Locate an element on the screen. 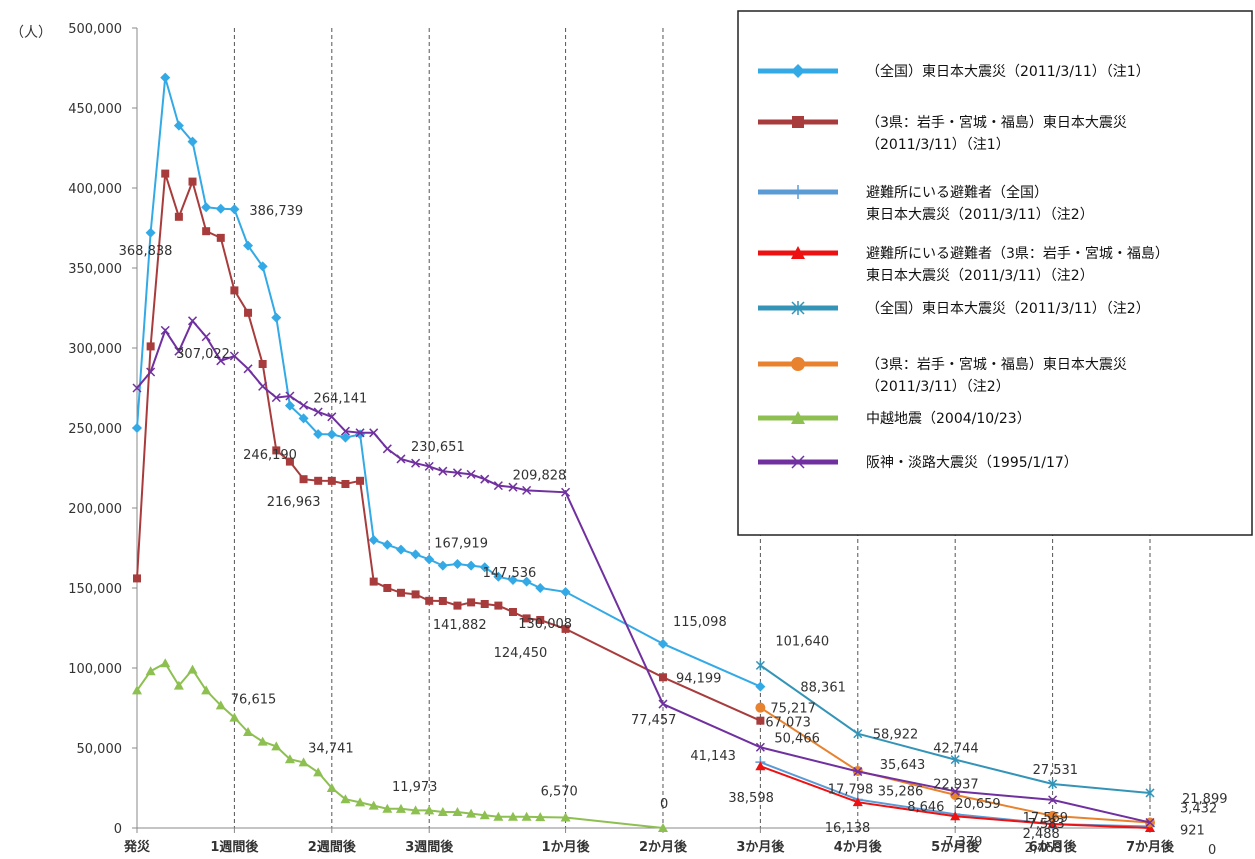  data-label: 101,640 is located at coordinates (802, 641).